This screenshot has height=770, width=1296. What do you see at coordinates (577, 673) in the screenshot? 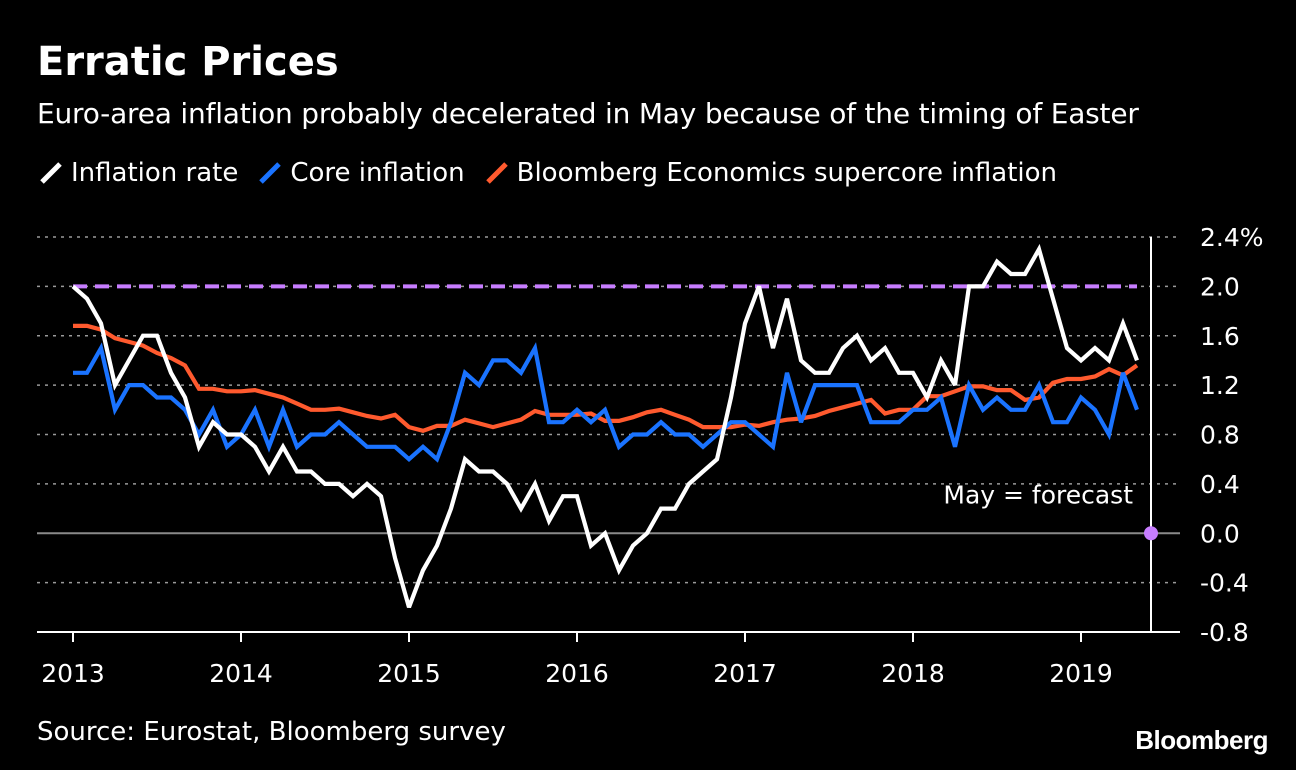
I see `x-tick-label: 2016` at bounding box center [577, 673].